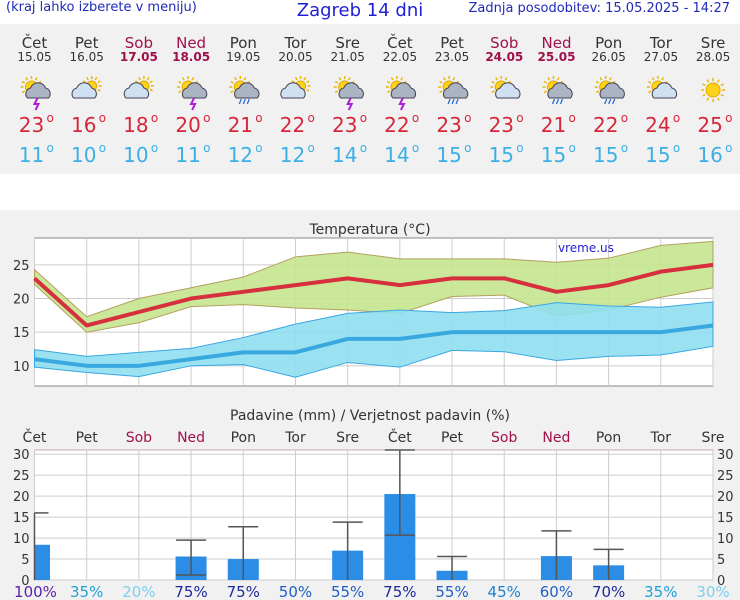 This screenshot has height=600, width=740. I want to click on day-date: 22.05, so click(400, 57).